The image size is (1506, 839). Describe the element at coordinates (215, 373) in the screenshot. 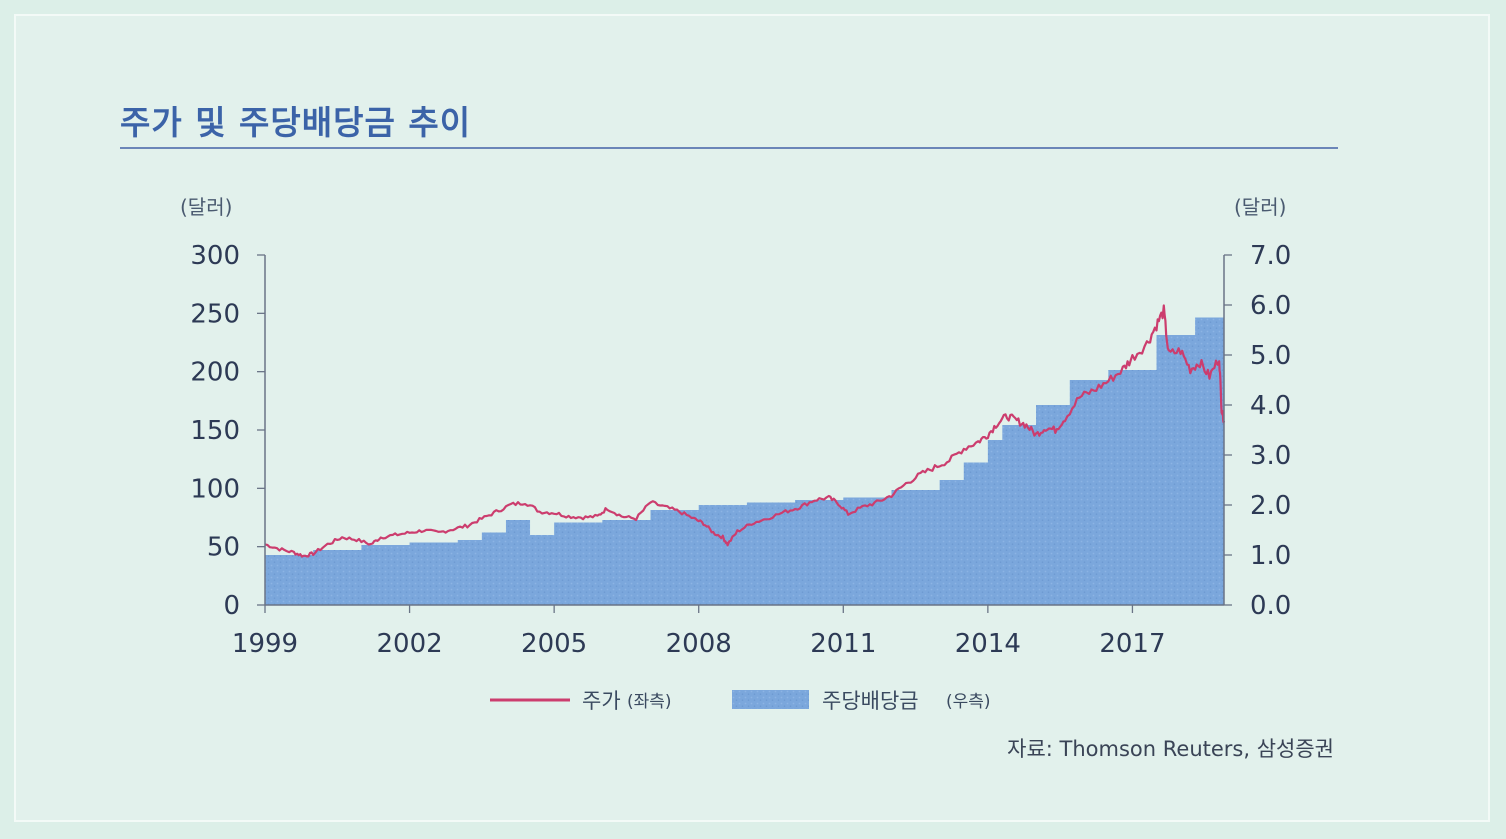

I see `left-tick-label: 200` at that location.